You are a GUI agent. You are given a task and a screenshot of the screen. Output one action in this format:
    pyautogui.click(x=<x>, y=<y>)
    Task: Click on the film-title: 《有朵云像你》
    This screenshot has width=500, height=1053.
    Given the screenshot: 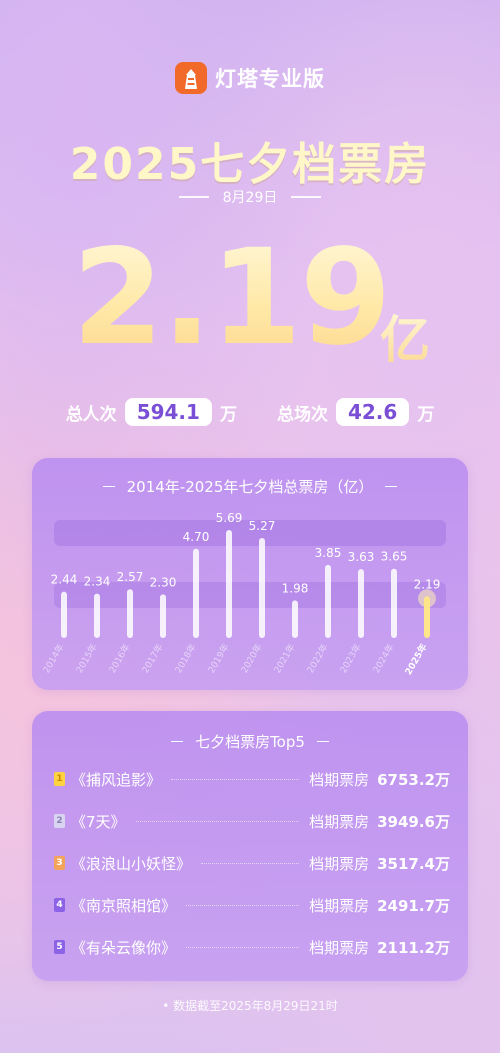 What is the action you would take?
    pyautogui.click(x=124, y=947)
    